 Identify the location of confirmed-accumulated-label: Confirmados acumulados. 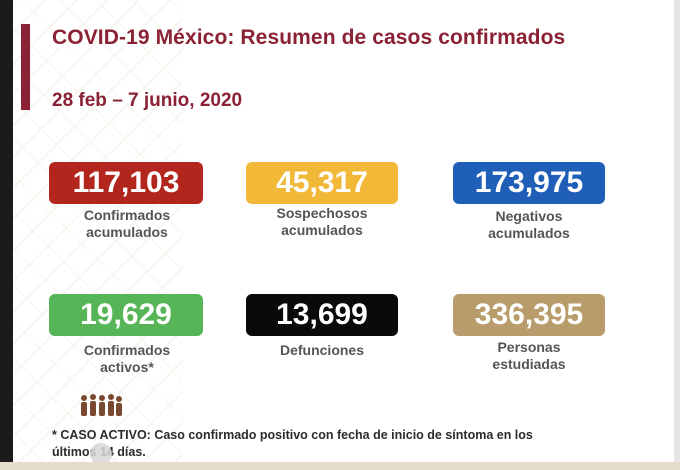
(127, 224).